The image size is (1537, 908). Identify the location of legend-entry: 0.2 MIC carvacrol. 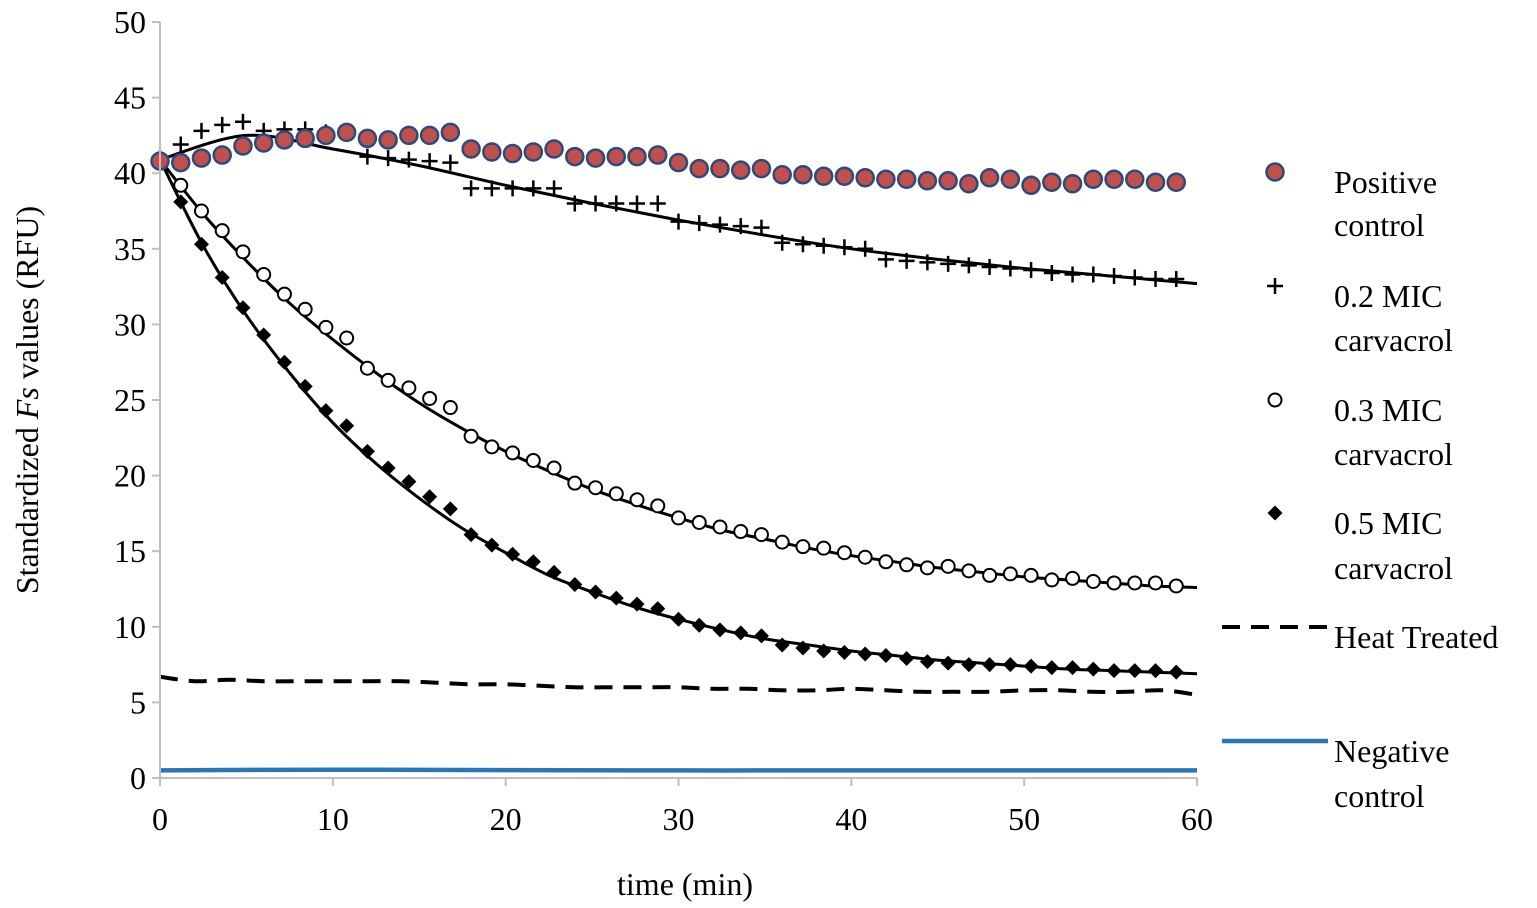
(1360, 318).